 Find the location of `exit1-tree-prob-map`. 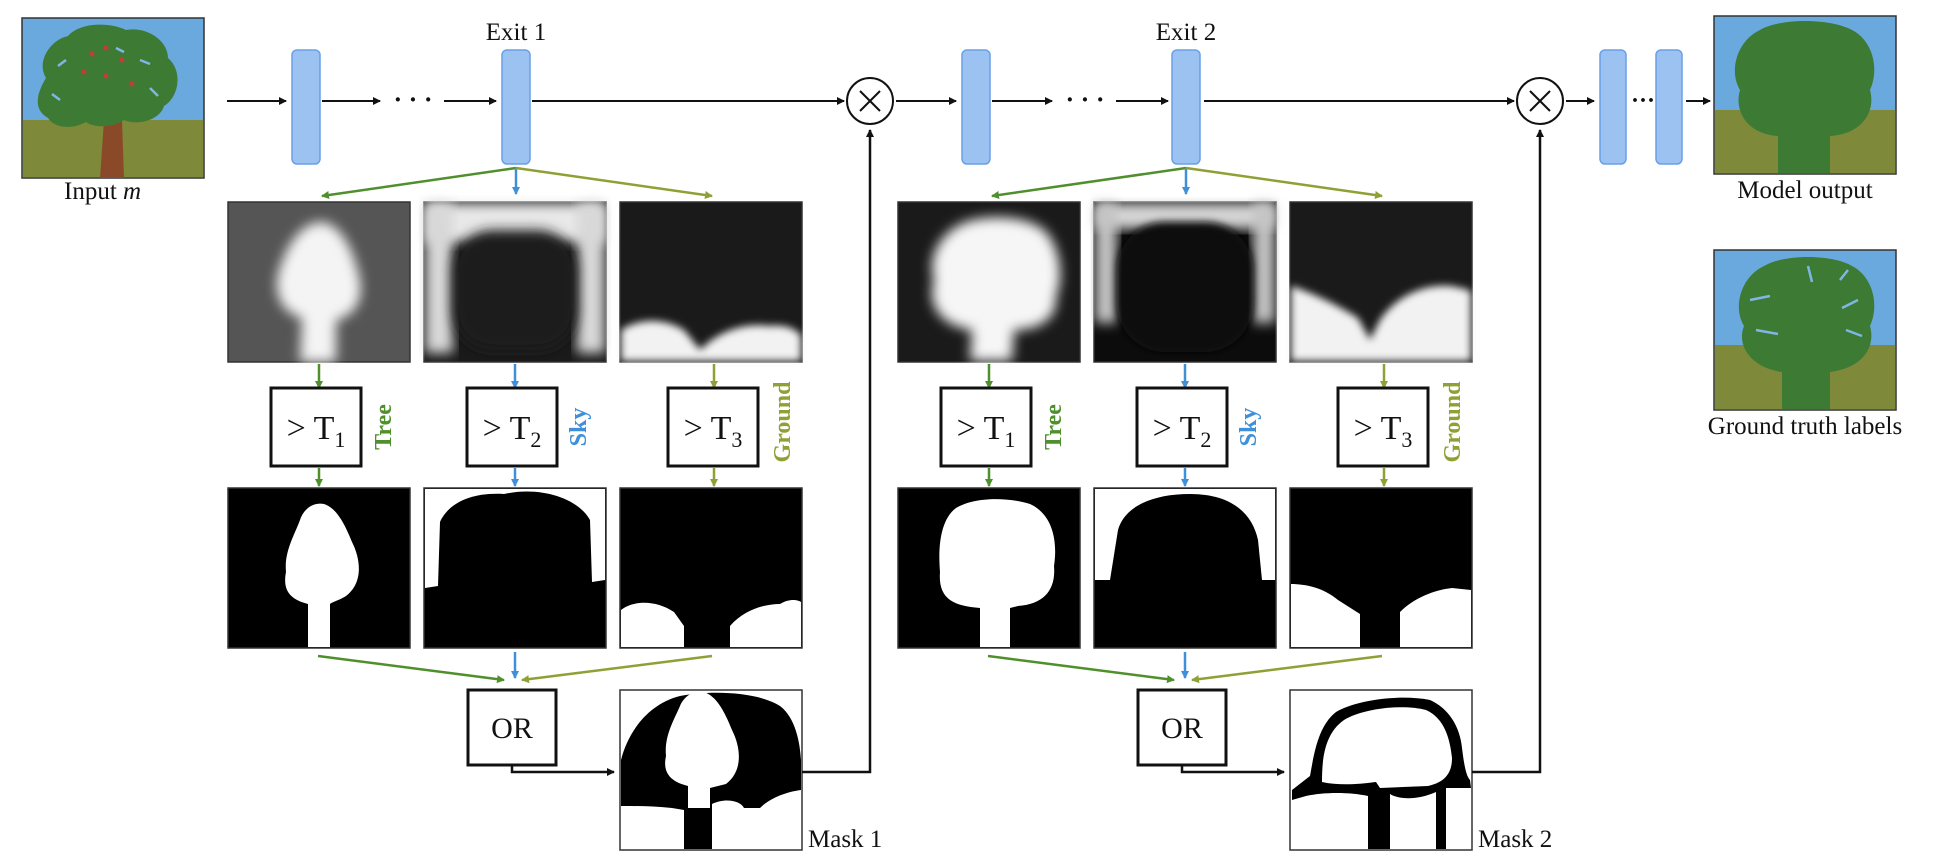

exit1-tree-prob-map is located at coordinates (319, 282).